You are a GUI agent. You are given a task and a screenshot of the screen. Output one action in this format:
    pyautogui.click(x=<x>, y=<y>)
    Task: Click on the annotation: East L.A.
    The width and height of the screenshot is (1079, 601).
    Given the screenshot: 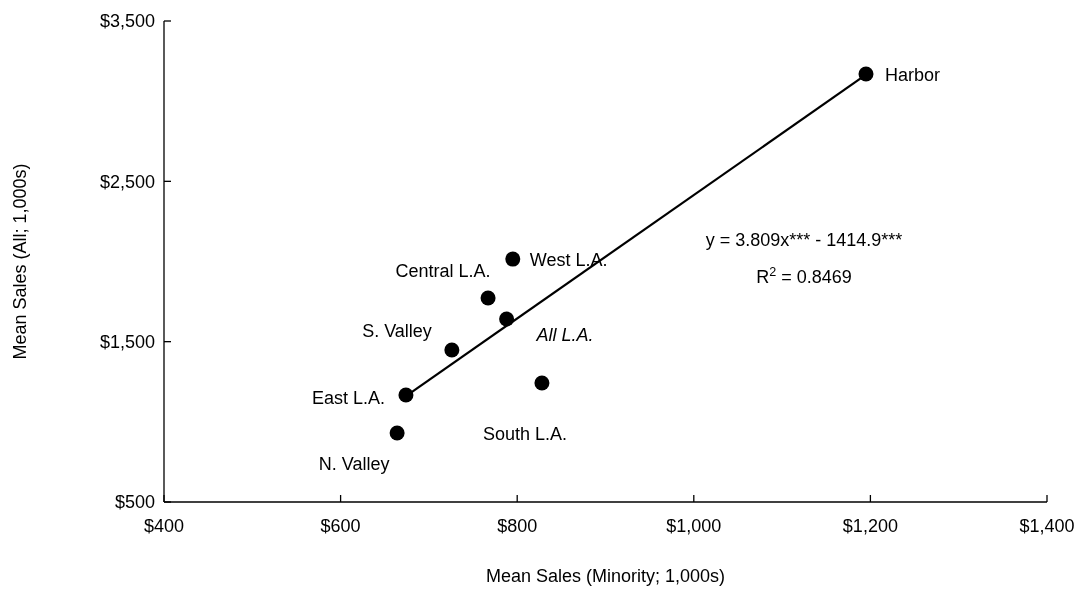 What is the action you would take?
    pyautogui.click(x=348, y=398)
    